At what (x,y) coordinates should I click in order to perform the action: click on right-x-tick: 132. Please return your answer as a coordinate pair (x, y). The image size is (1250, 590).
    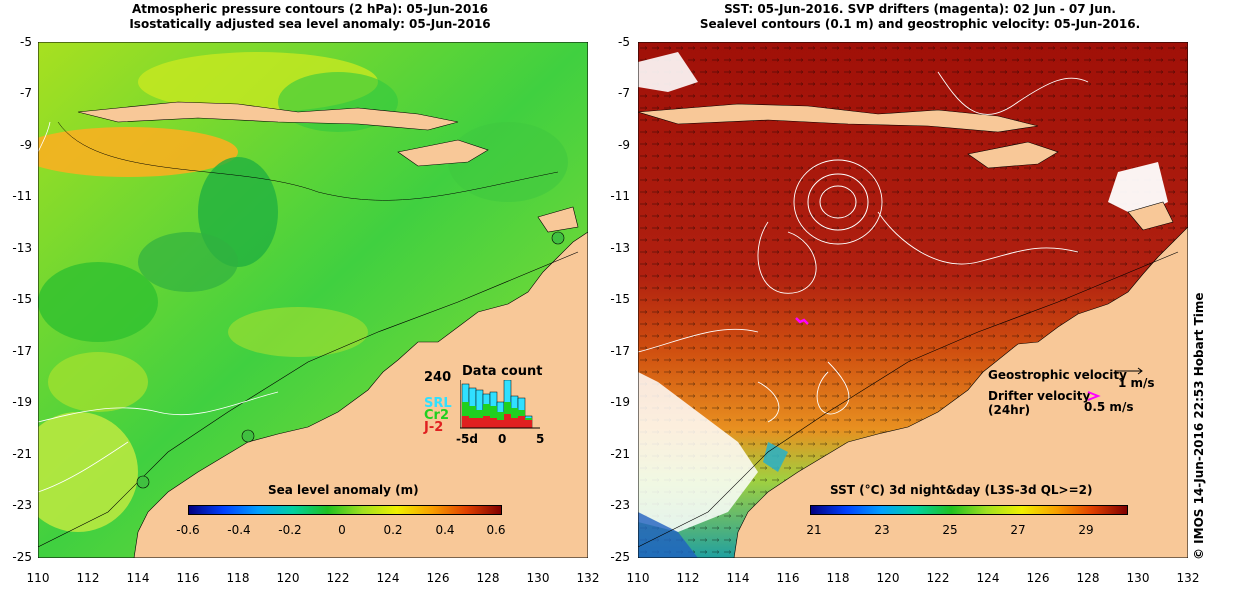
    Looking at the image, I should click on (1188, 578).